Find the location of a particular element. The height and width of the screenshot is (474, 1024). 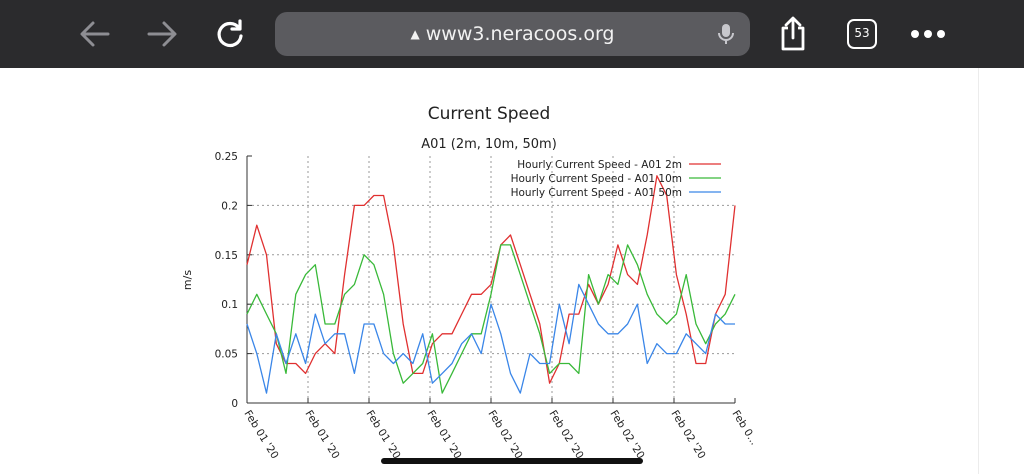

legend-label-2: Hourly Current Speed - A01 10m is located at coordinates (596, 179).